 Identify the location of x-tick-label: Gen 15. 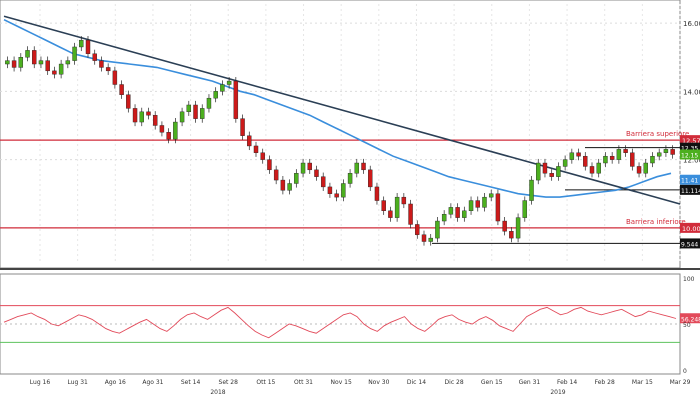
(492, 382).